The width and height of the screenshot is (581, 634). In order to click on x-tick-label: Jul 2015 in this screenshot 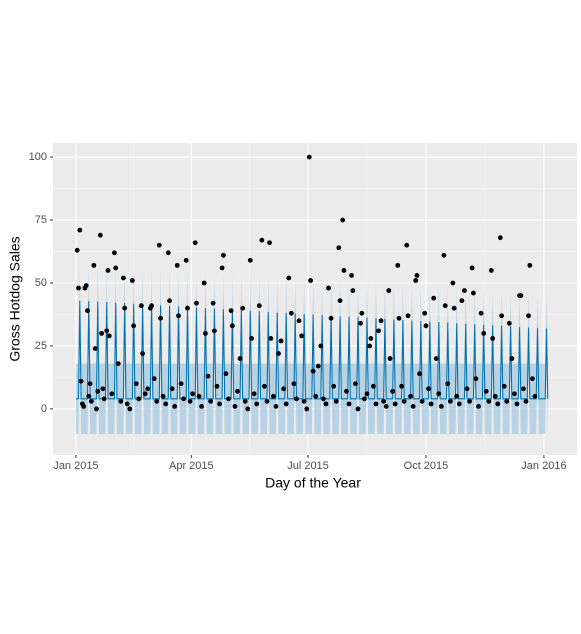, I will do `click(308, 466)`.